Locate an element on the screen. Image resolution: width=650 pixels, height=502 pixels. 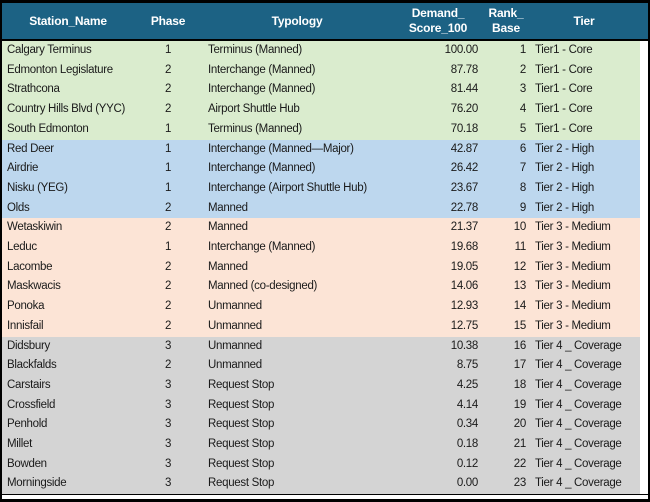
column-header-tier: Tier is located at coordinates (584, 22).